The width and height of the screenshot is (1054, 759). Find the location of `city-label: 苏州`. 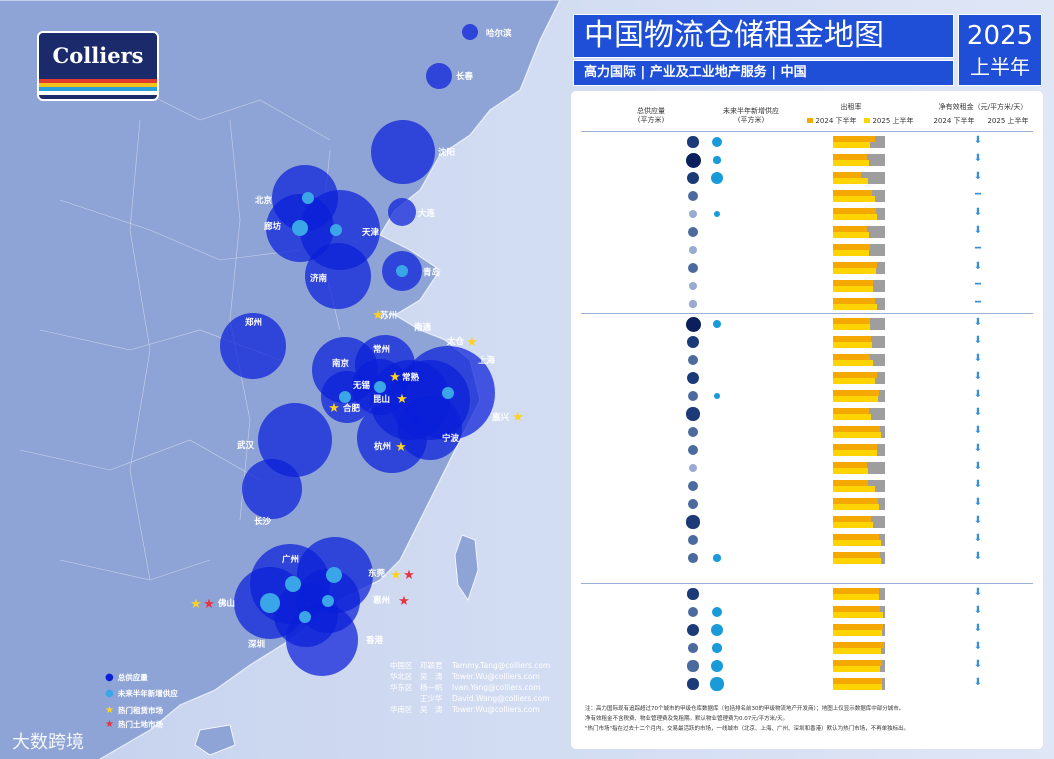

city-label: 苏州 is located at coordinates (388, 315).